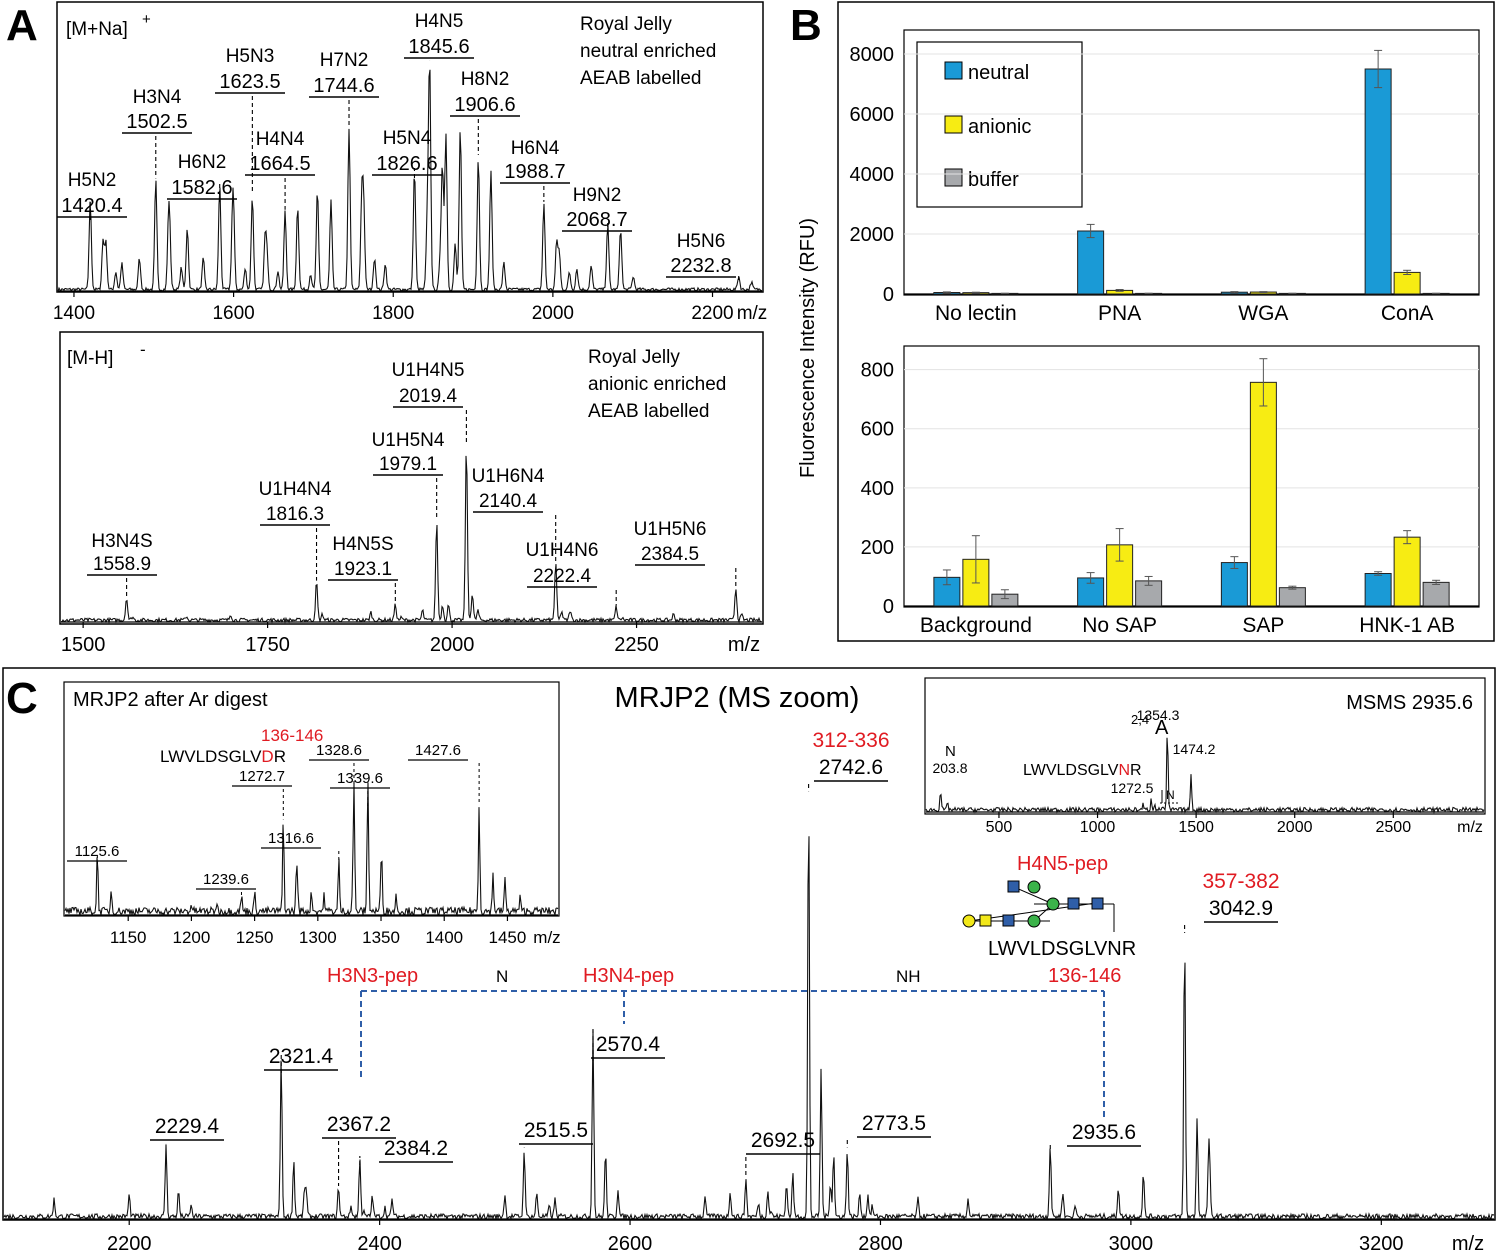 This screenshot has height=1259, width=1498. What do you see at coordinates (534, 172) in the screenshot?
I see `peak-mz-label: 1988.7` at bounding box center [534, 172].